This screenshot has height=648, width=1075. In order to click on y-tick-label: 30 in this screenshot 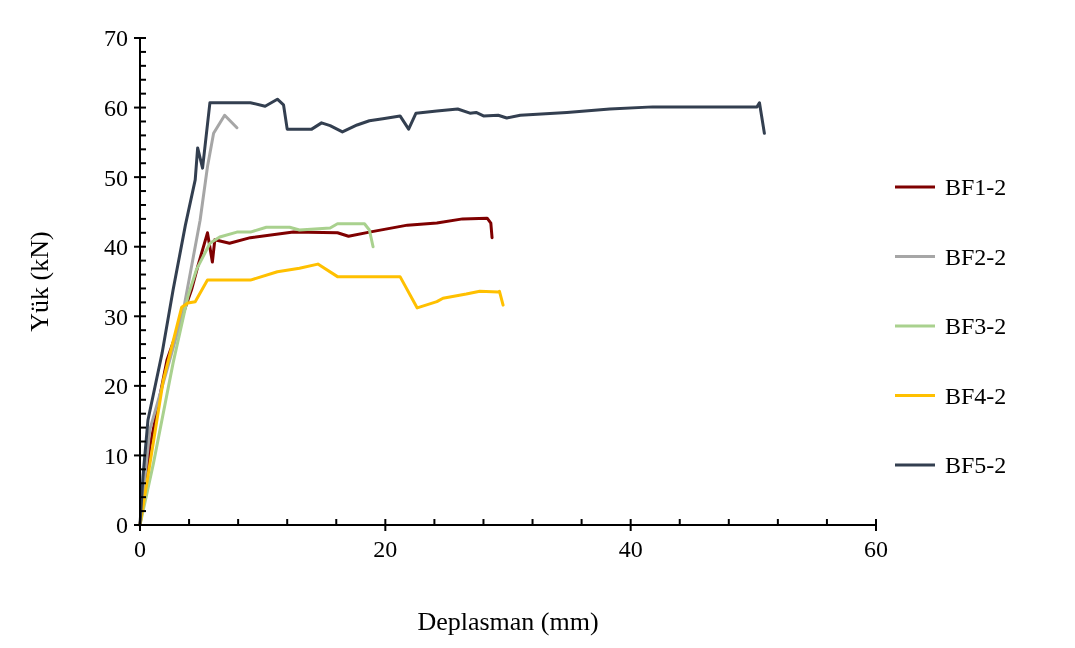, I will do `click(116, 316)`.